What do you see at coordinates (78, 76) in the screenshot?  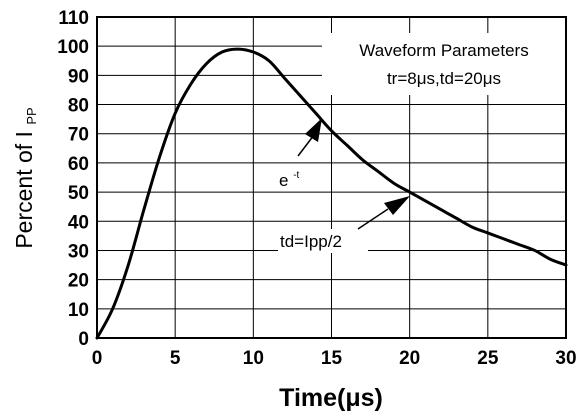 I see `y-tick-label-90: 90` at bounding box center [78, 76].